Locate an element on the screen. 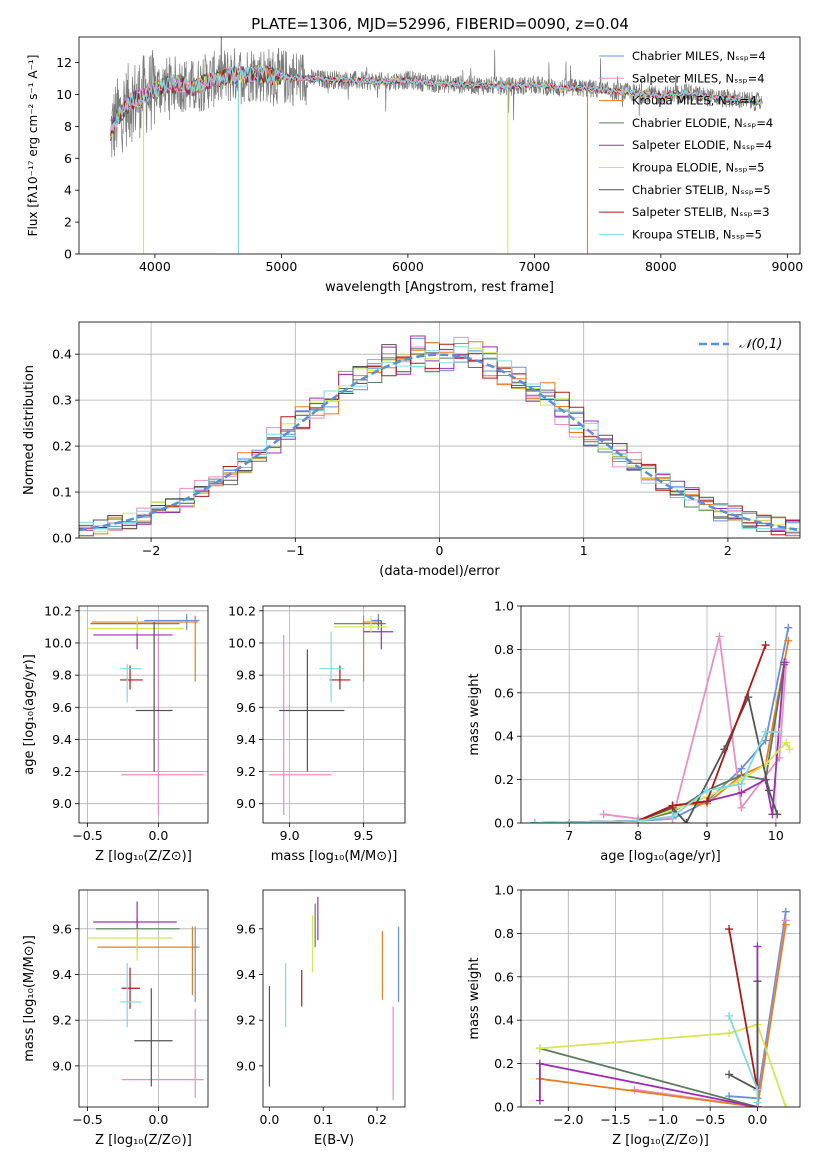  y-axis-label: Flux [fλ10⁻¹⁷ erg cm⁻² s⁻¹ A⁻¹] is located at coordinates (33, 146).